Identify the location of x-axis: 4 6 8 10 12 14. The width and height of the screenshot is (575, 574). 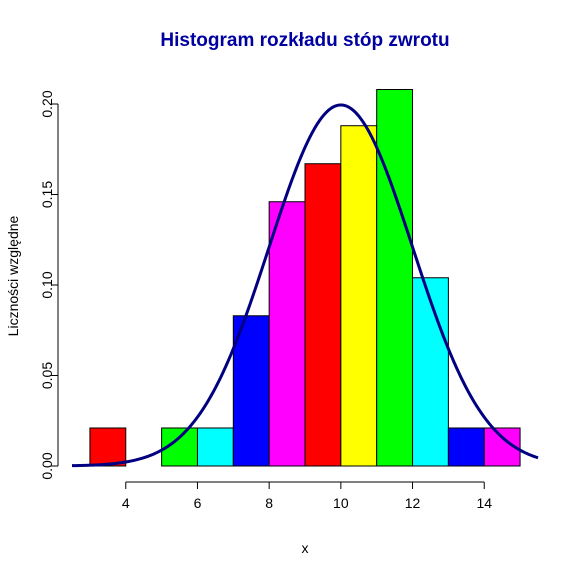
(307, 496).